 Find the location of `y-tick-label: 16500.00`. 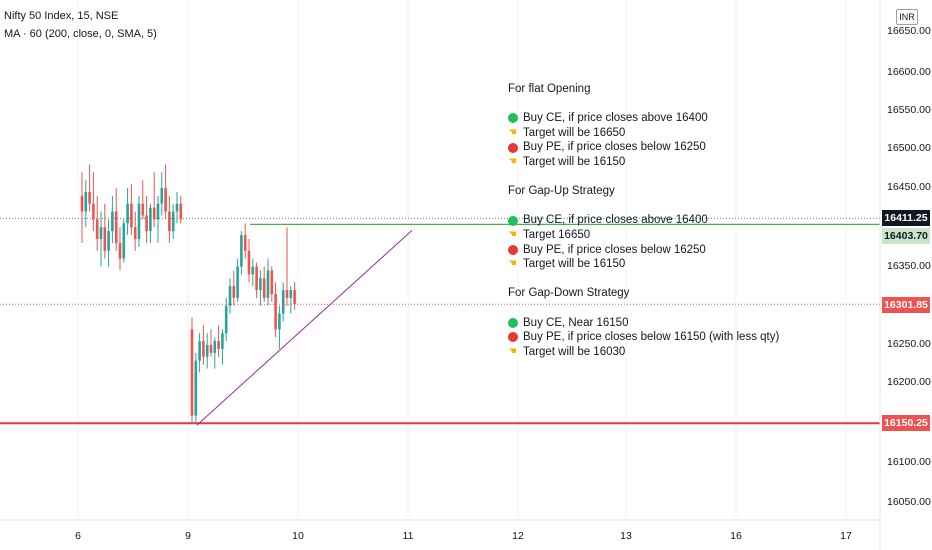

y-tick-label: 16500.00 is located at coordinates (909, 148).